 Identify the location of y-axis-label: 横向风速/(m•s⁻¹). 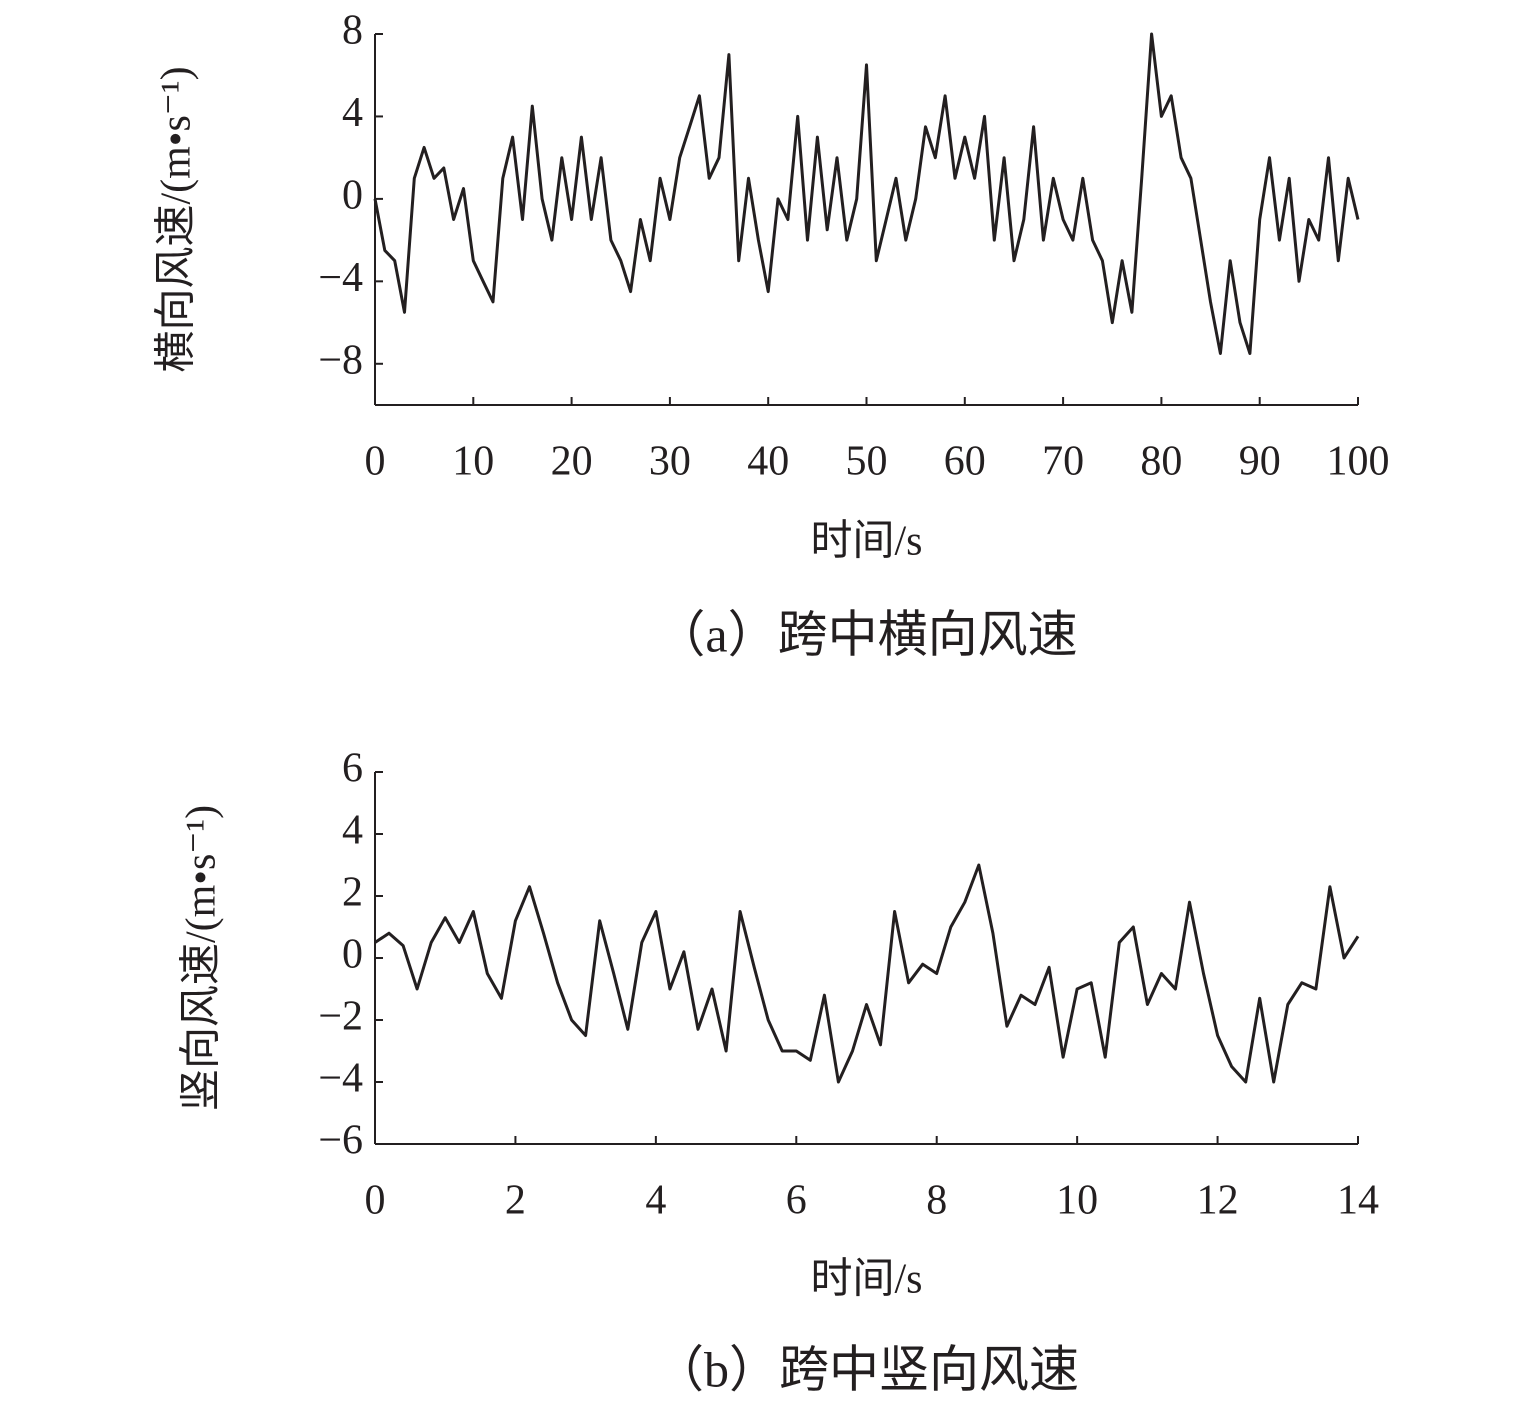
(177, 219).